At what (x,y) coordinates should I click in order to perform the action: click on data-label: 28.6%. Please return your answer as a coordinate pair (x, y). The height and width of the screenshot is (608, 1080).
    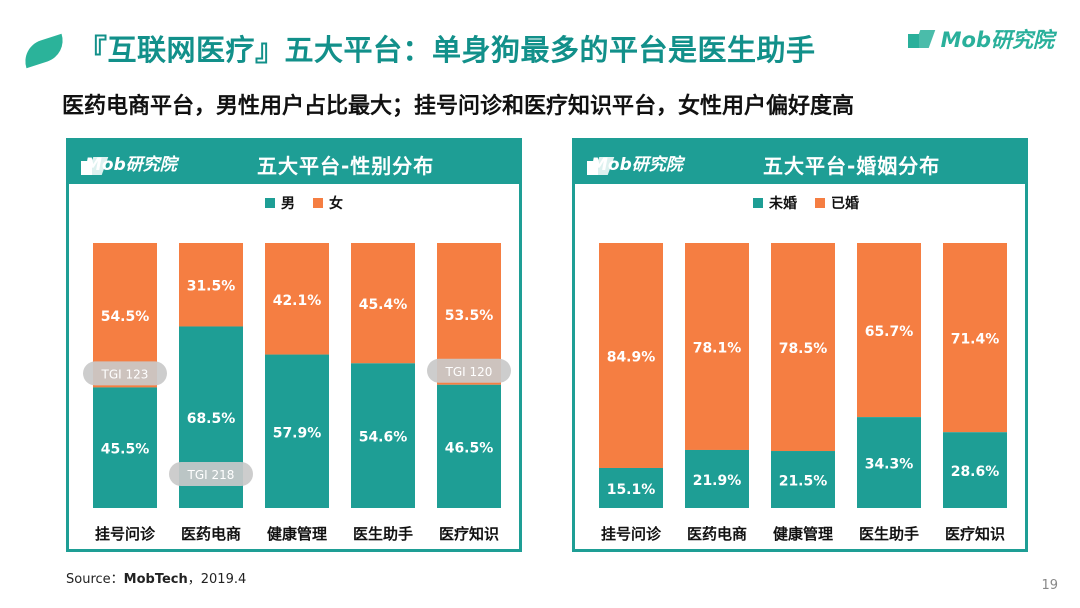
    Looking at the image, I should click on (975, 472).